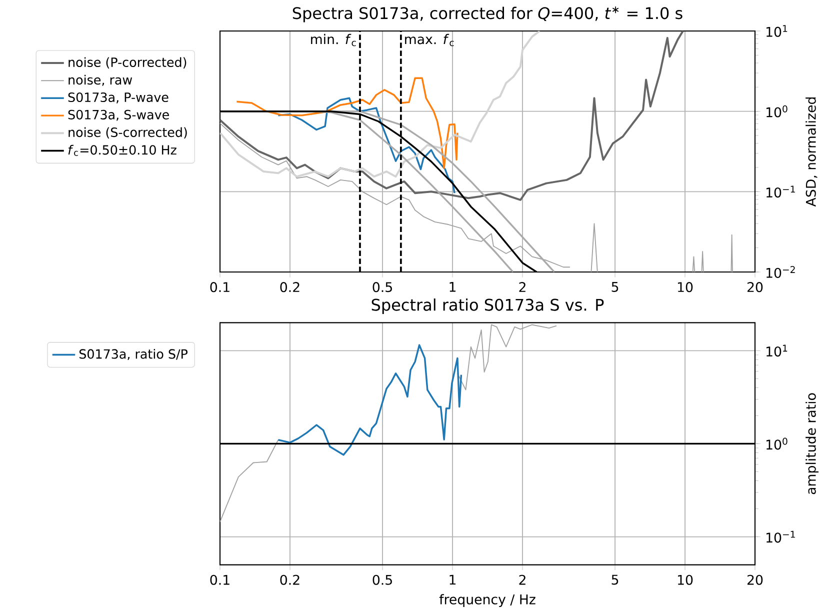 This screenshot has width=827, height=614. Describe the element at coordinates (487, 600) in the screenshot. I see `x-axis-title: frequency / Hz` at that location.